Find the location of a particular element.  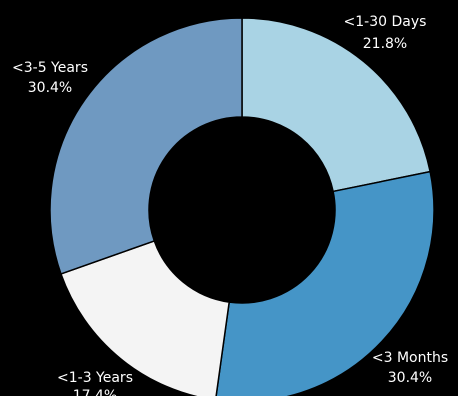

segment-label: <1-3 Years is located at coordinates (95, 378).